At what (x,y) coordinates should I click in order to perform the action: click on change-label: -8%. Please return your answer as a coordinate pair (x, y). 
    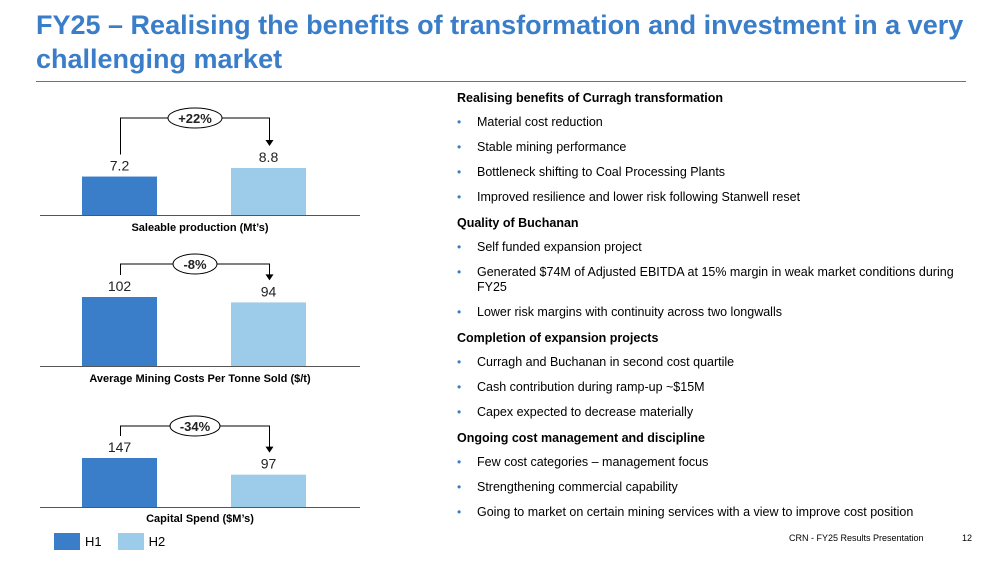
    Looking at the image, I should click on (195, 264).